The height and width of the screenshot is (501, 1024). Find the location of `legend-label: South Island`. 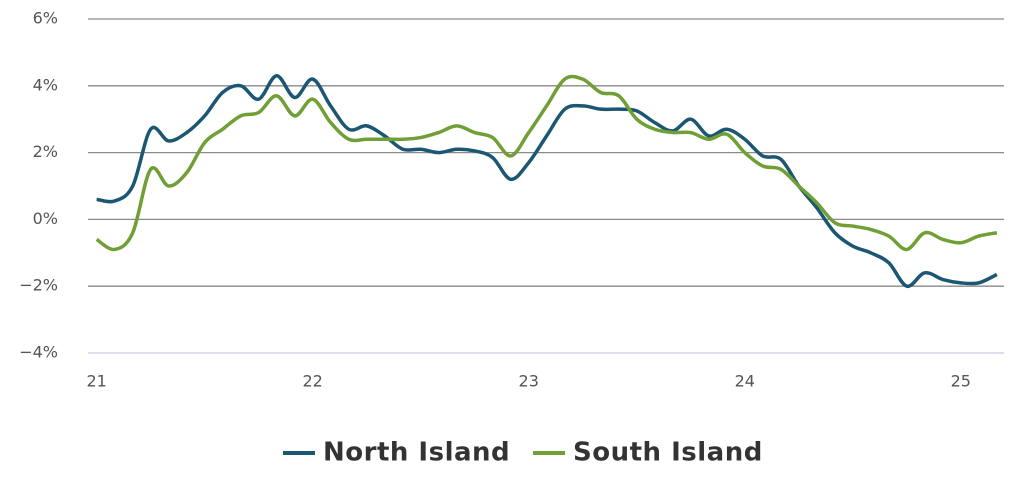

legend-label: South Island is located at coordinates (668, 453).